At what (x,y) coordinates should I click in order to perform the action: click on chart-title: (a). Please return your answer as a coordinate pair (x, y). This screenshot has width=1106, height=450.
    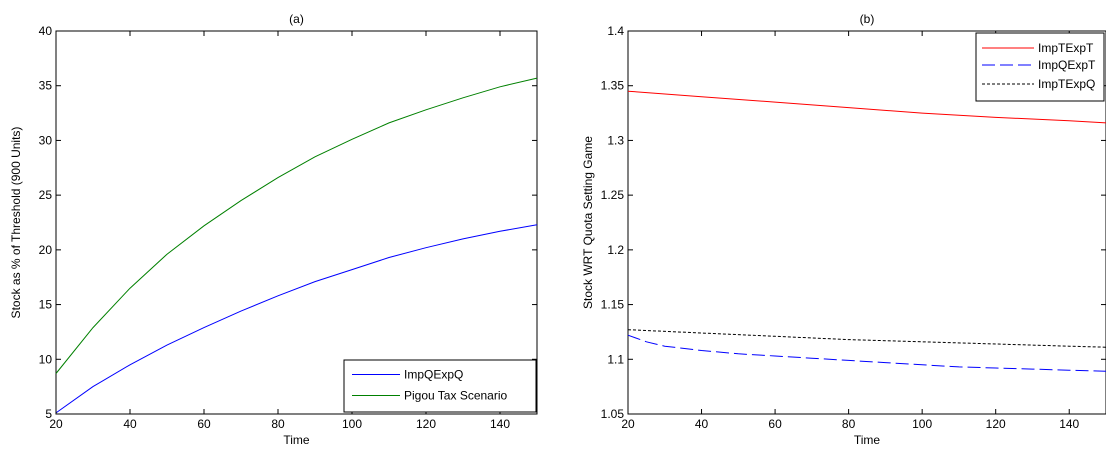
    Looking at the image, I should click on (296, 19).